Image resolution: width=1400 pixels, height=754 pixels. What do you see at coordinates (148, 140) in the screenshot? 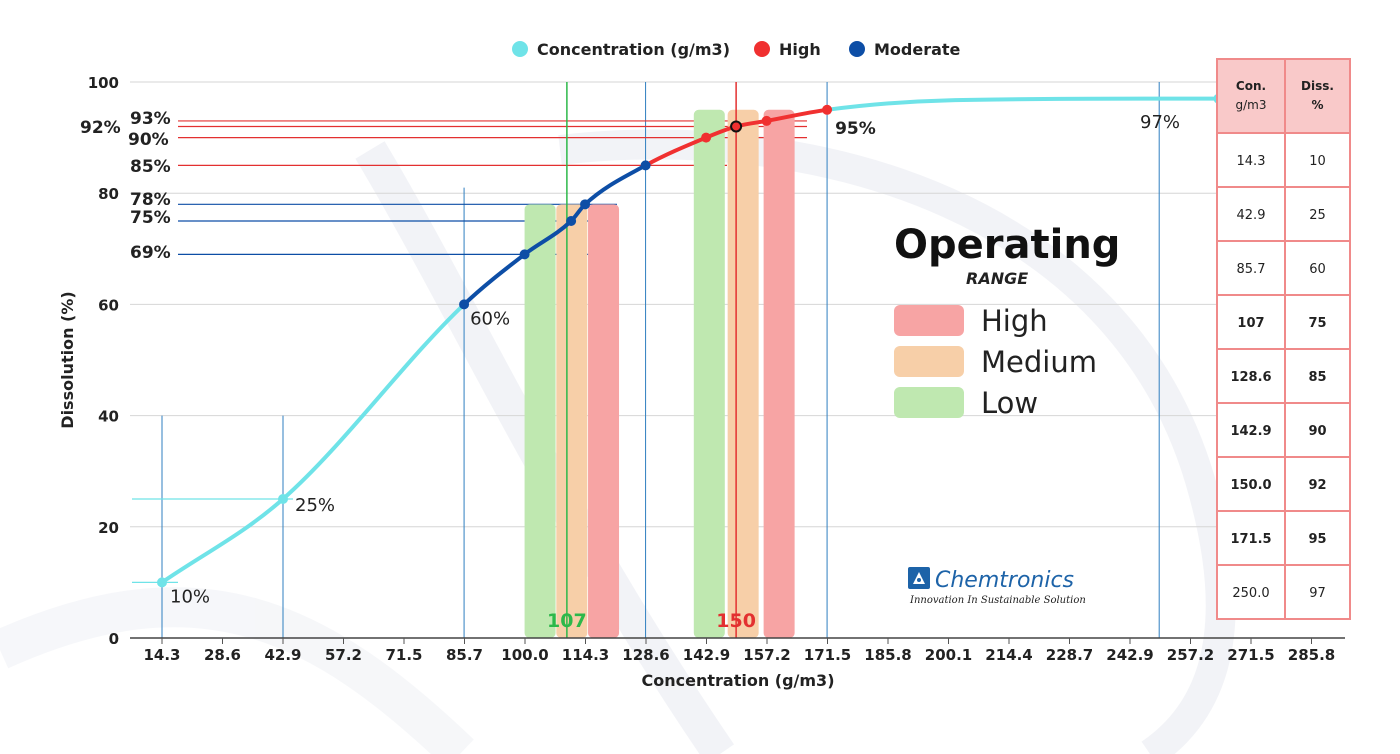
I see `left-label: 90%` at bounding box center [148, 140].